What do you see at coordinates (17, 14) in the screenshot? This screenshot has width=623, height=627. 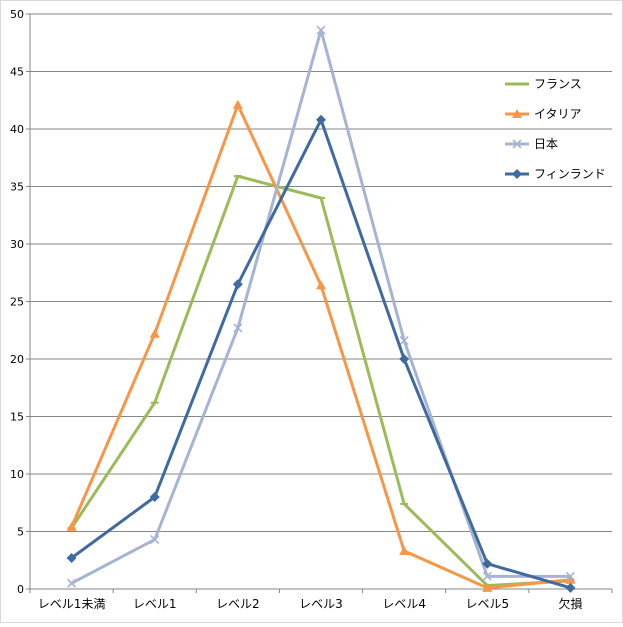 I see `y-tick-label: 50` at bounding box center [17, 14].